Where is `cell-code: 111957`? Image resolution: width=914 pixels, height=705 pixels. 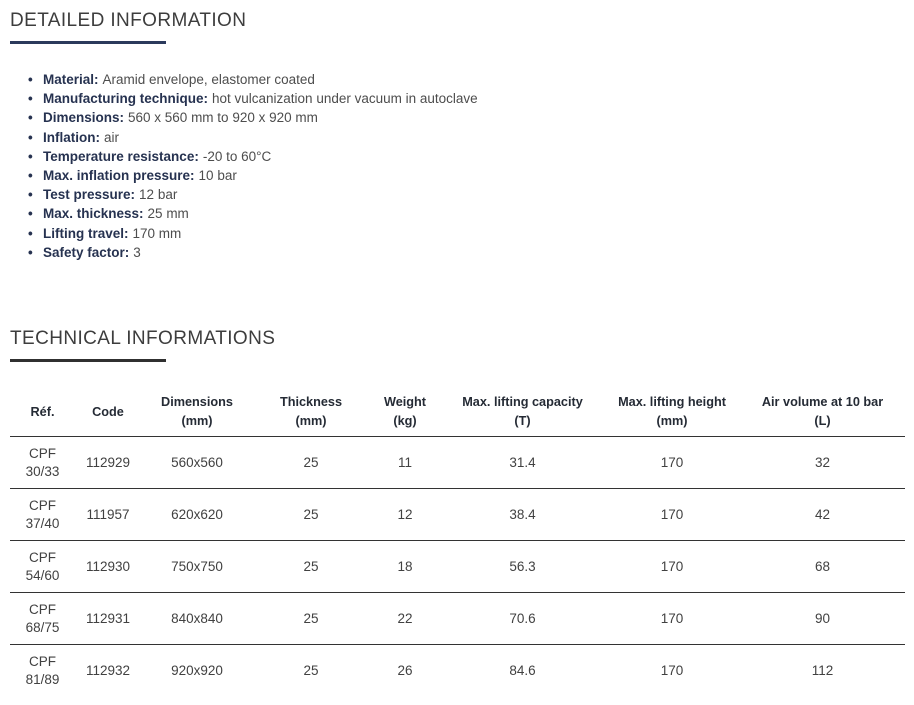
cell-code: 111957 is located at coordinates (108, 515).